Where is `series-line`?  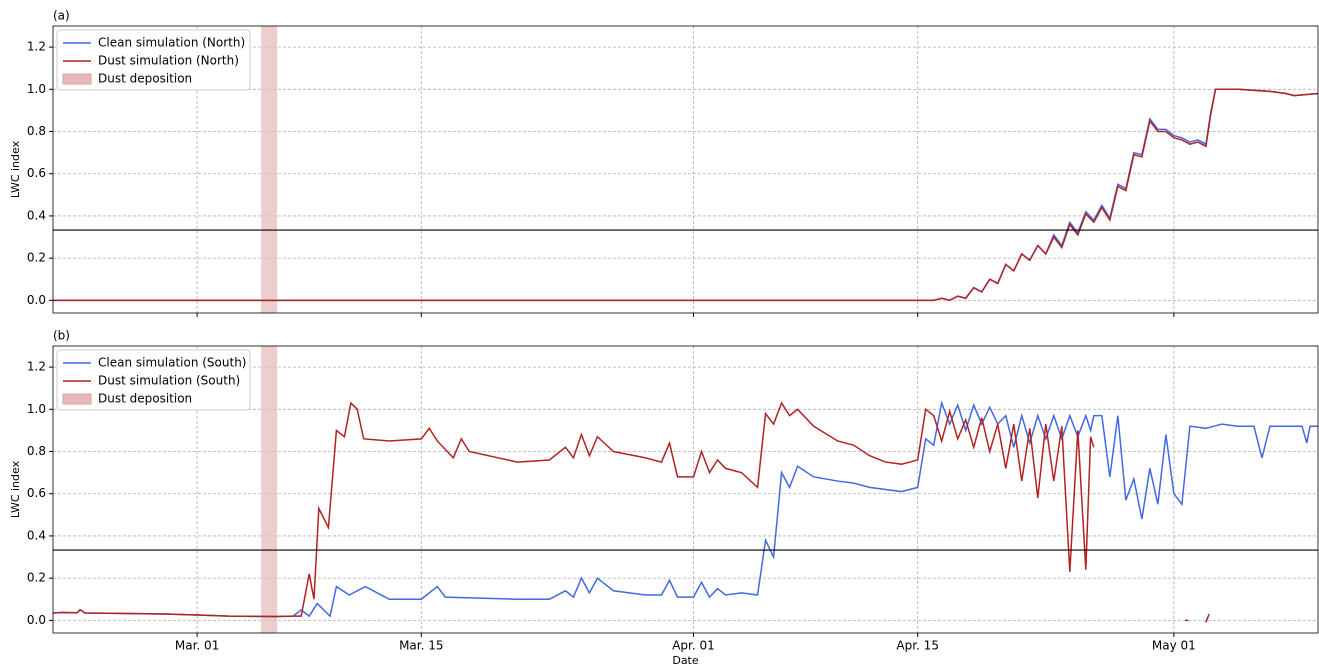
series-line is located at coordinates (1207, 618).